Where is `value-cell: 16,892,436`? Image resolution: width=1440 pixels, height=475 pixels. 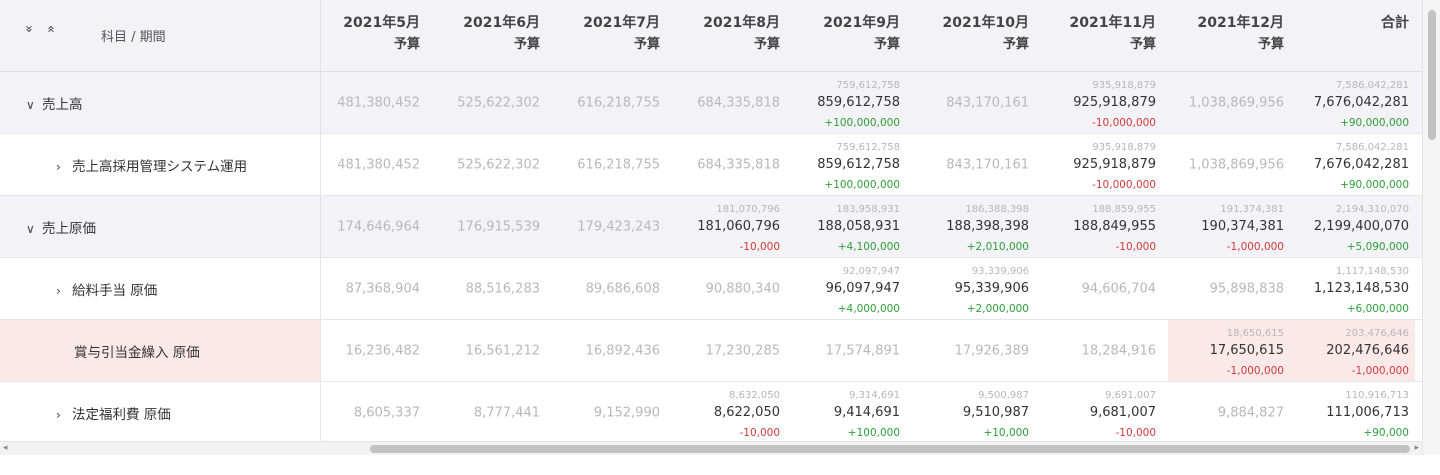 value-cell: 16,892,436 is located at coordinates (603, 350).